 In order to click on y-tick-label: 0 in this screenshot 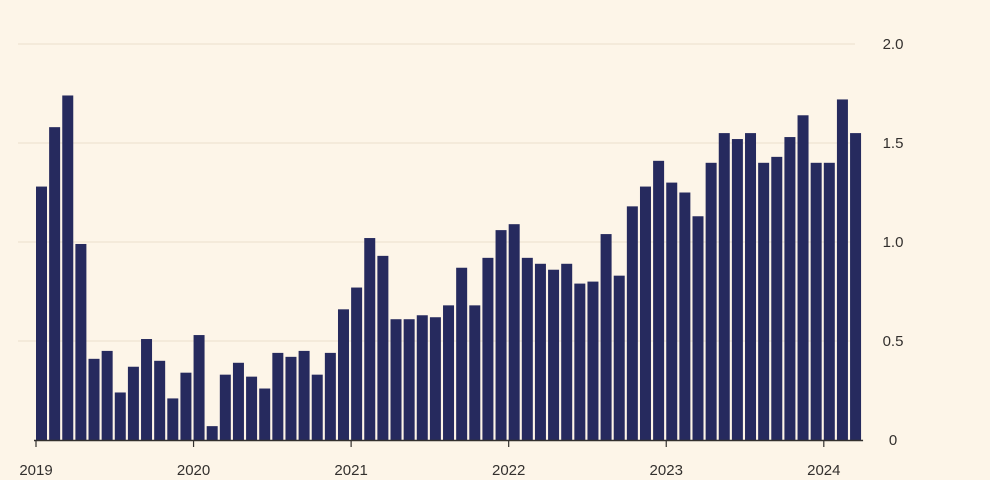, I will do `click(893, 440)`.